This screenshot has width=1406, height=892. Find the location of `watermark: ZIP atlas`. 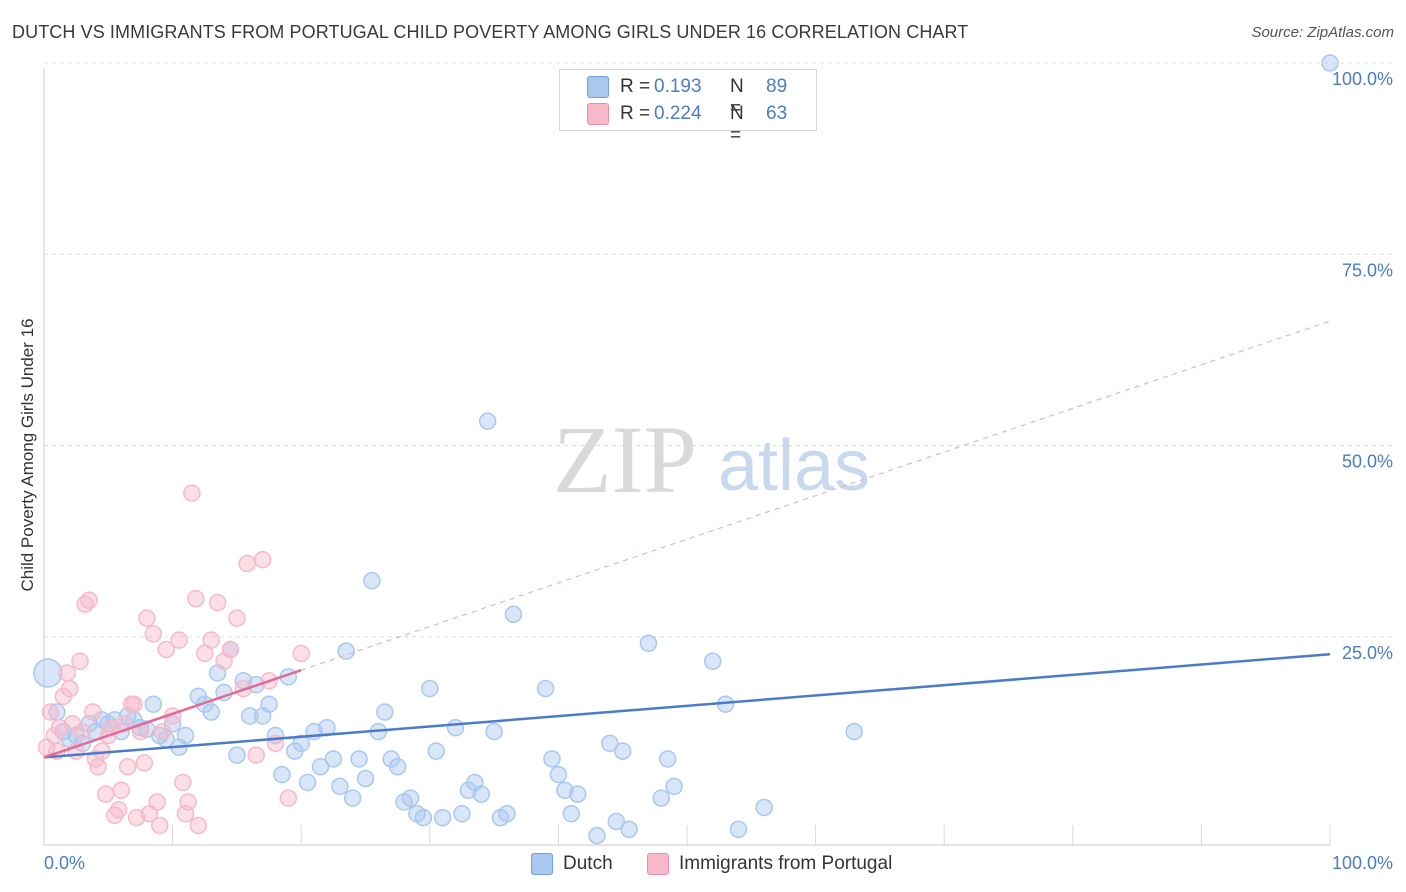

watermark: ZIP atlas is located at coordinates (711, 459).